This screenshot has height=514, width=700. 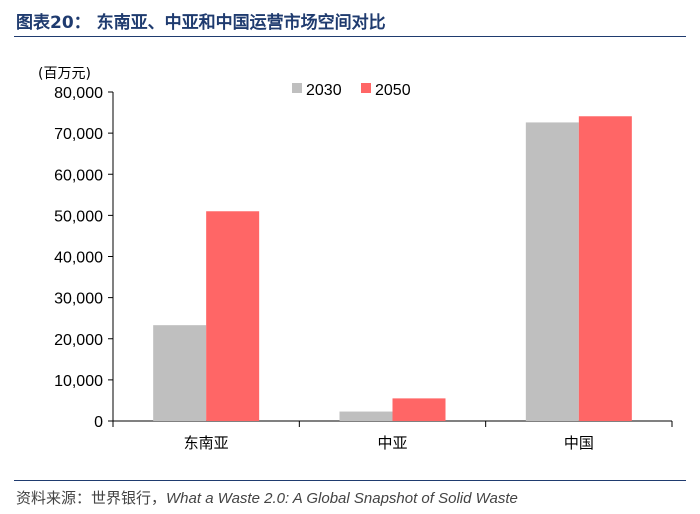 I want to click on x-category-label: 东南亚, so click(x=206, y=443).